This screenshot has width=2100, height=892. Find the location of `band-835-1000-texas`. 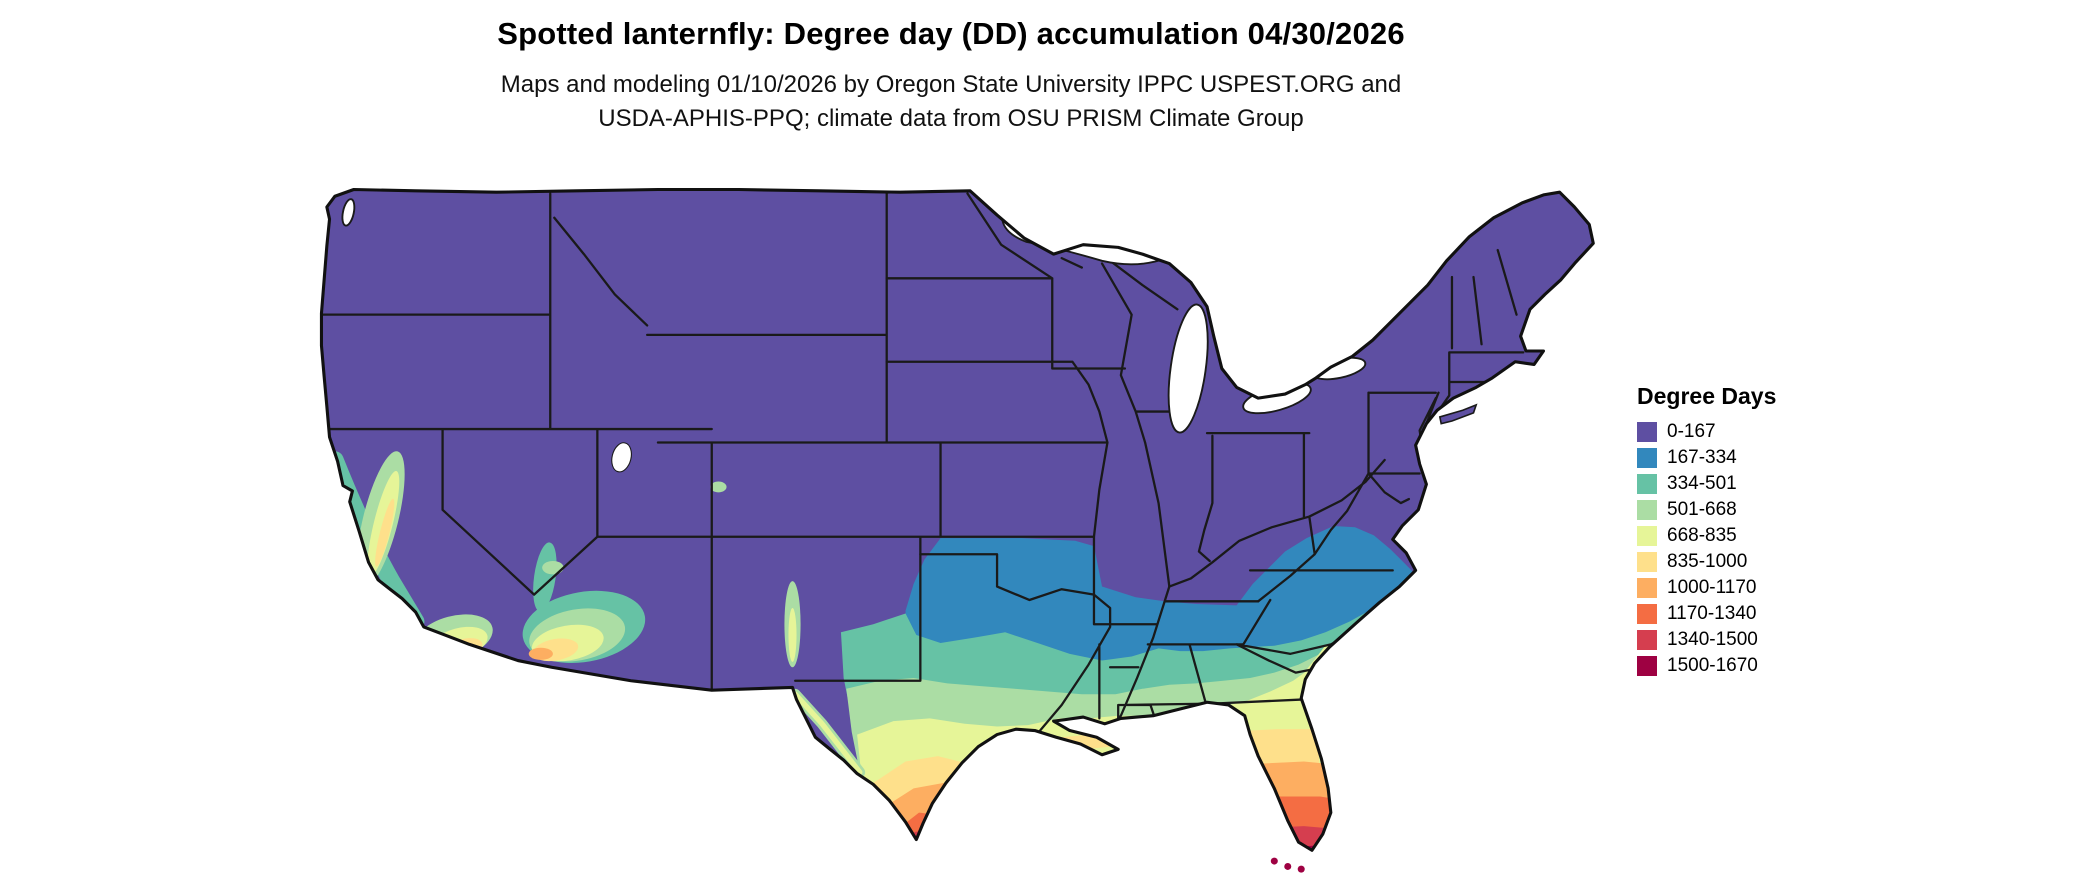

band-835-1000-texas is located at coordinates (934, 803).